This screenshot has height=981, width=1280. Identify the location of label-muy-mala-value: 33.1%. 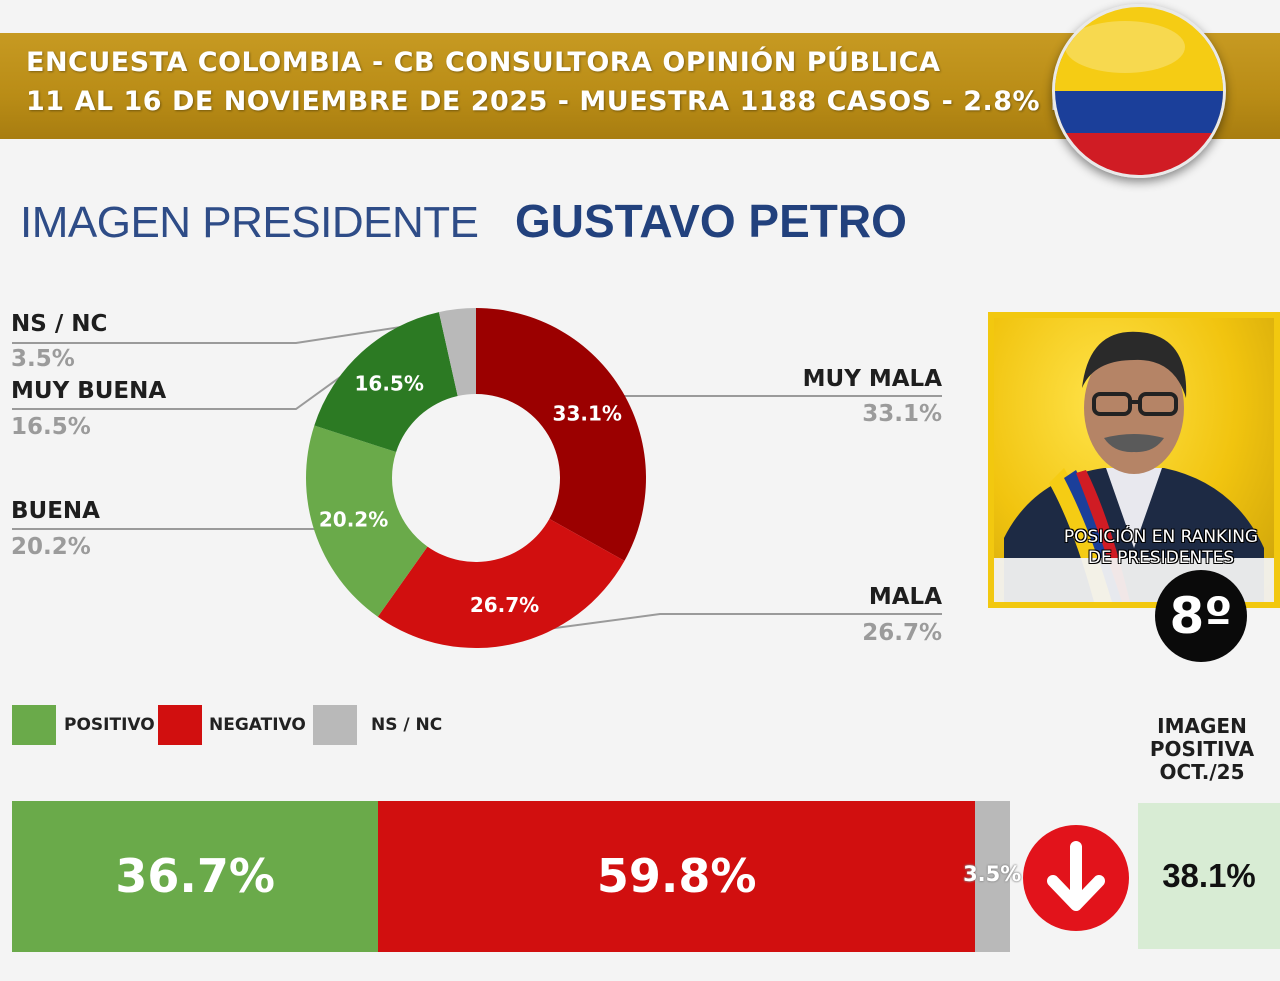
(902, 414).